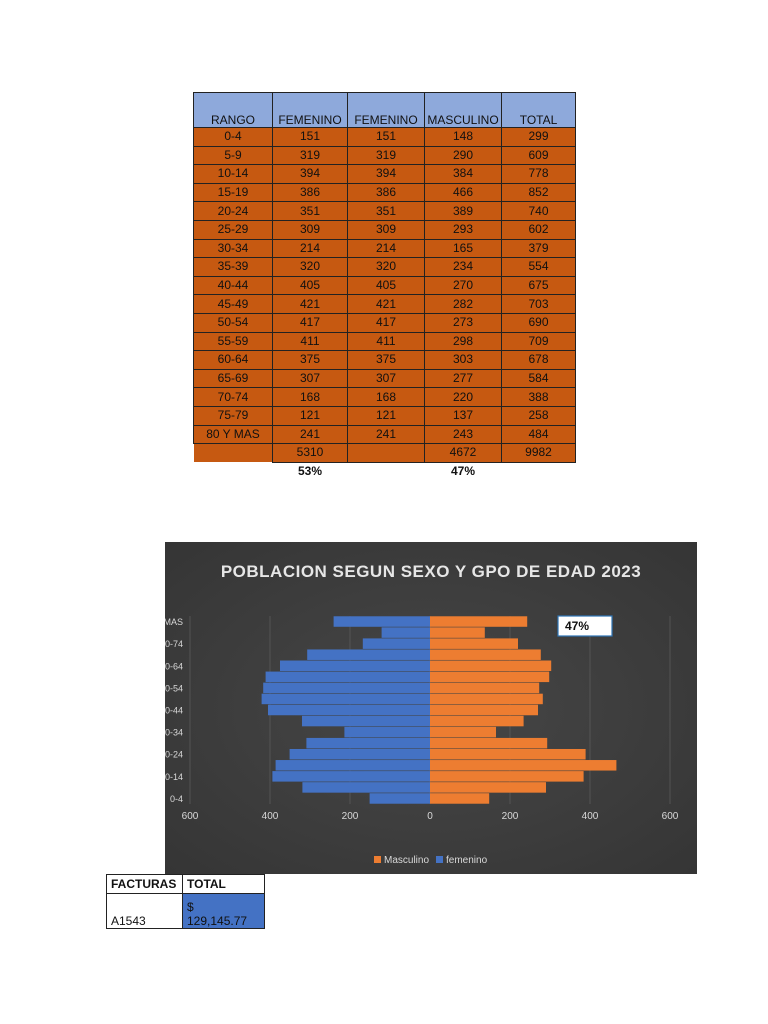  Describe the element at coordinates (270, 816) in the screenshot. I see `x-tick-label: 400` at that location.